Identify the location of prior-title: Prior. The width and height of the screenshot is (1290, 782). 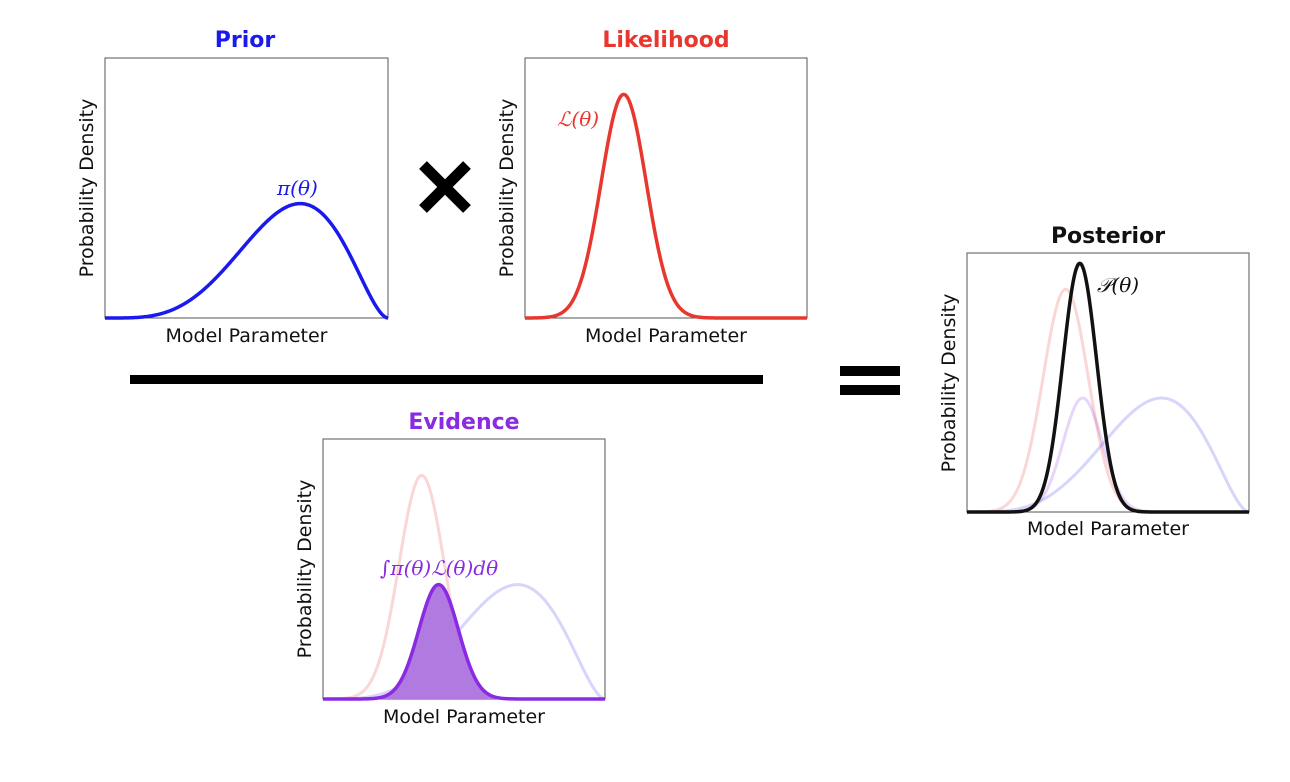
(245, 40).